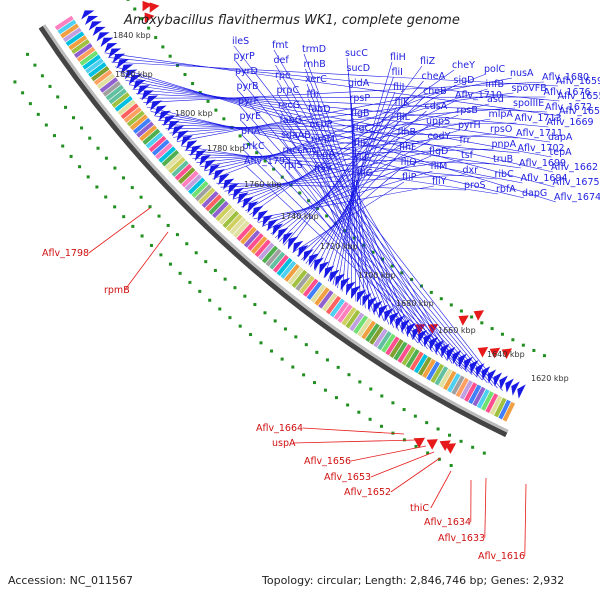 The image size is (600, 600). What do you see at coordinates (288, 580) in the screenshot?
I see `topology-label: Topology:` at bounding box center [288, 580].